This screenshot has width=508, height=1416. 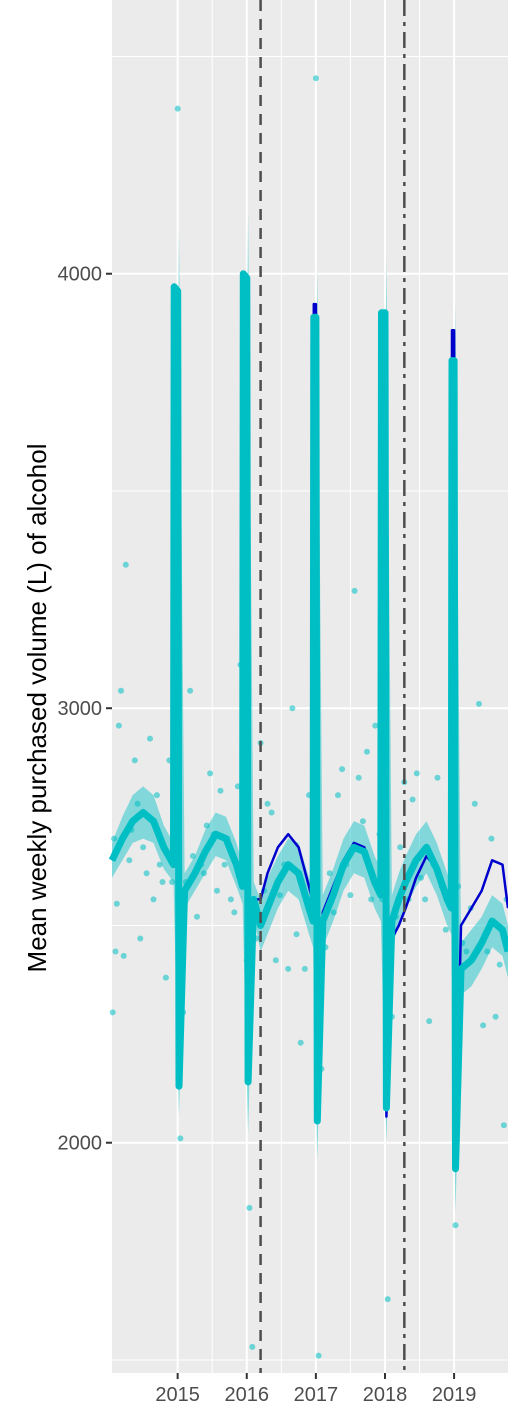 I want to click on x-axis: 2015 2016 2017 2018 2019, so click(x=315, y=1389).